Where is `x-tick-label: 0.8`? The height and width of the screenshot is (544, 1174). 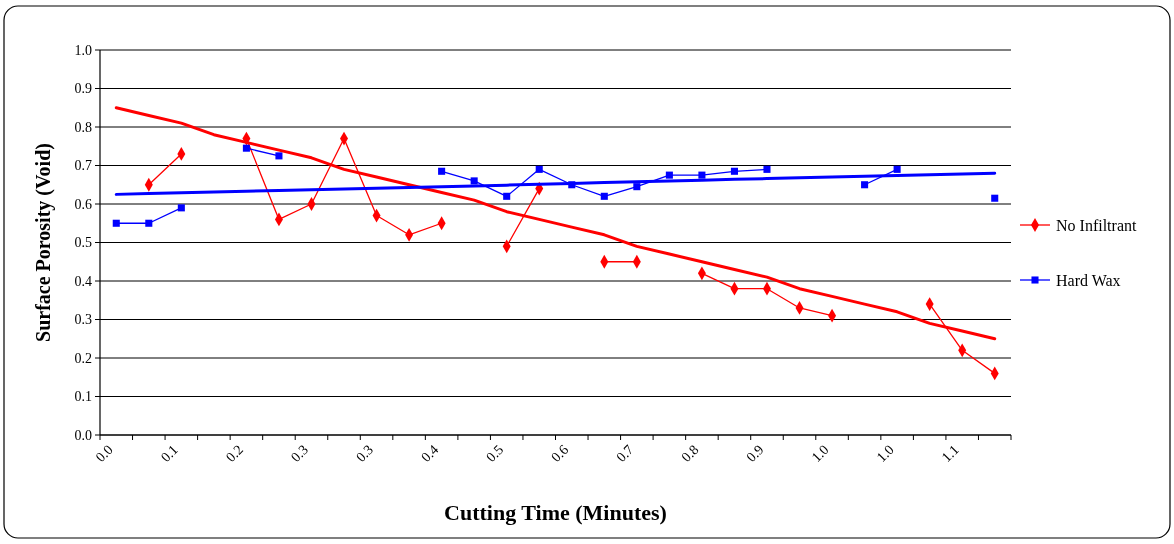
x-tick-label: 0.8 is located at coordinates (690, 453).